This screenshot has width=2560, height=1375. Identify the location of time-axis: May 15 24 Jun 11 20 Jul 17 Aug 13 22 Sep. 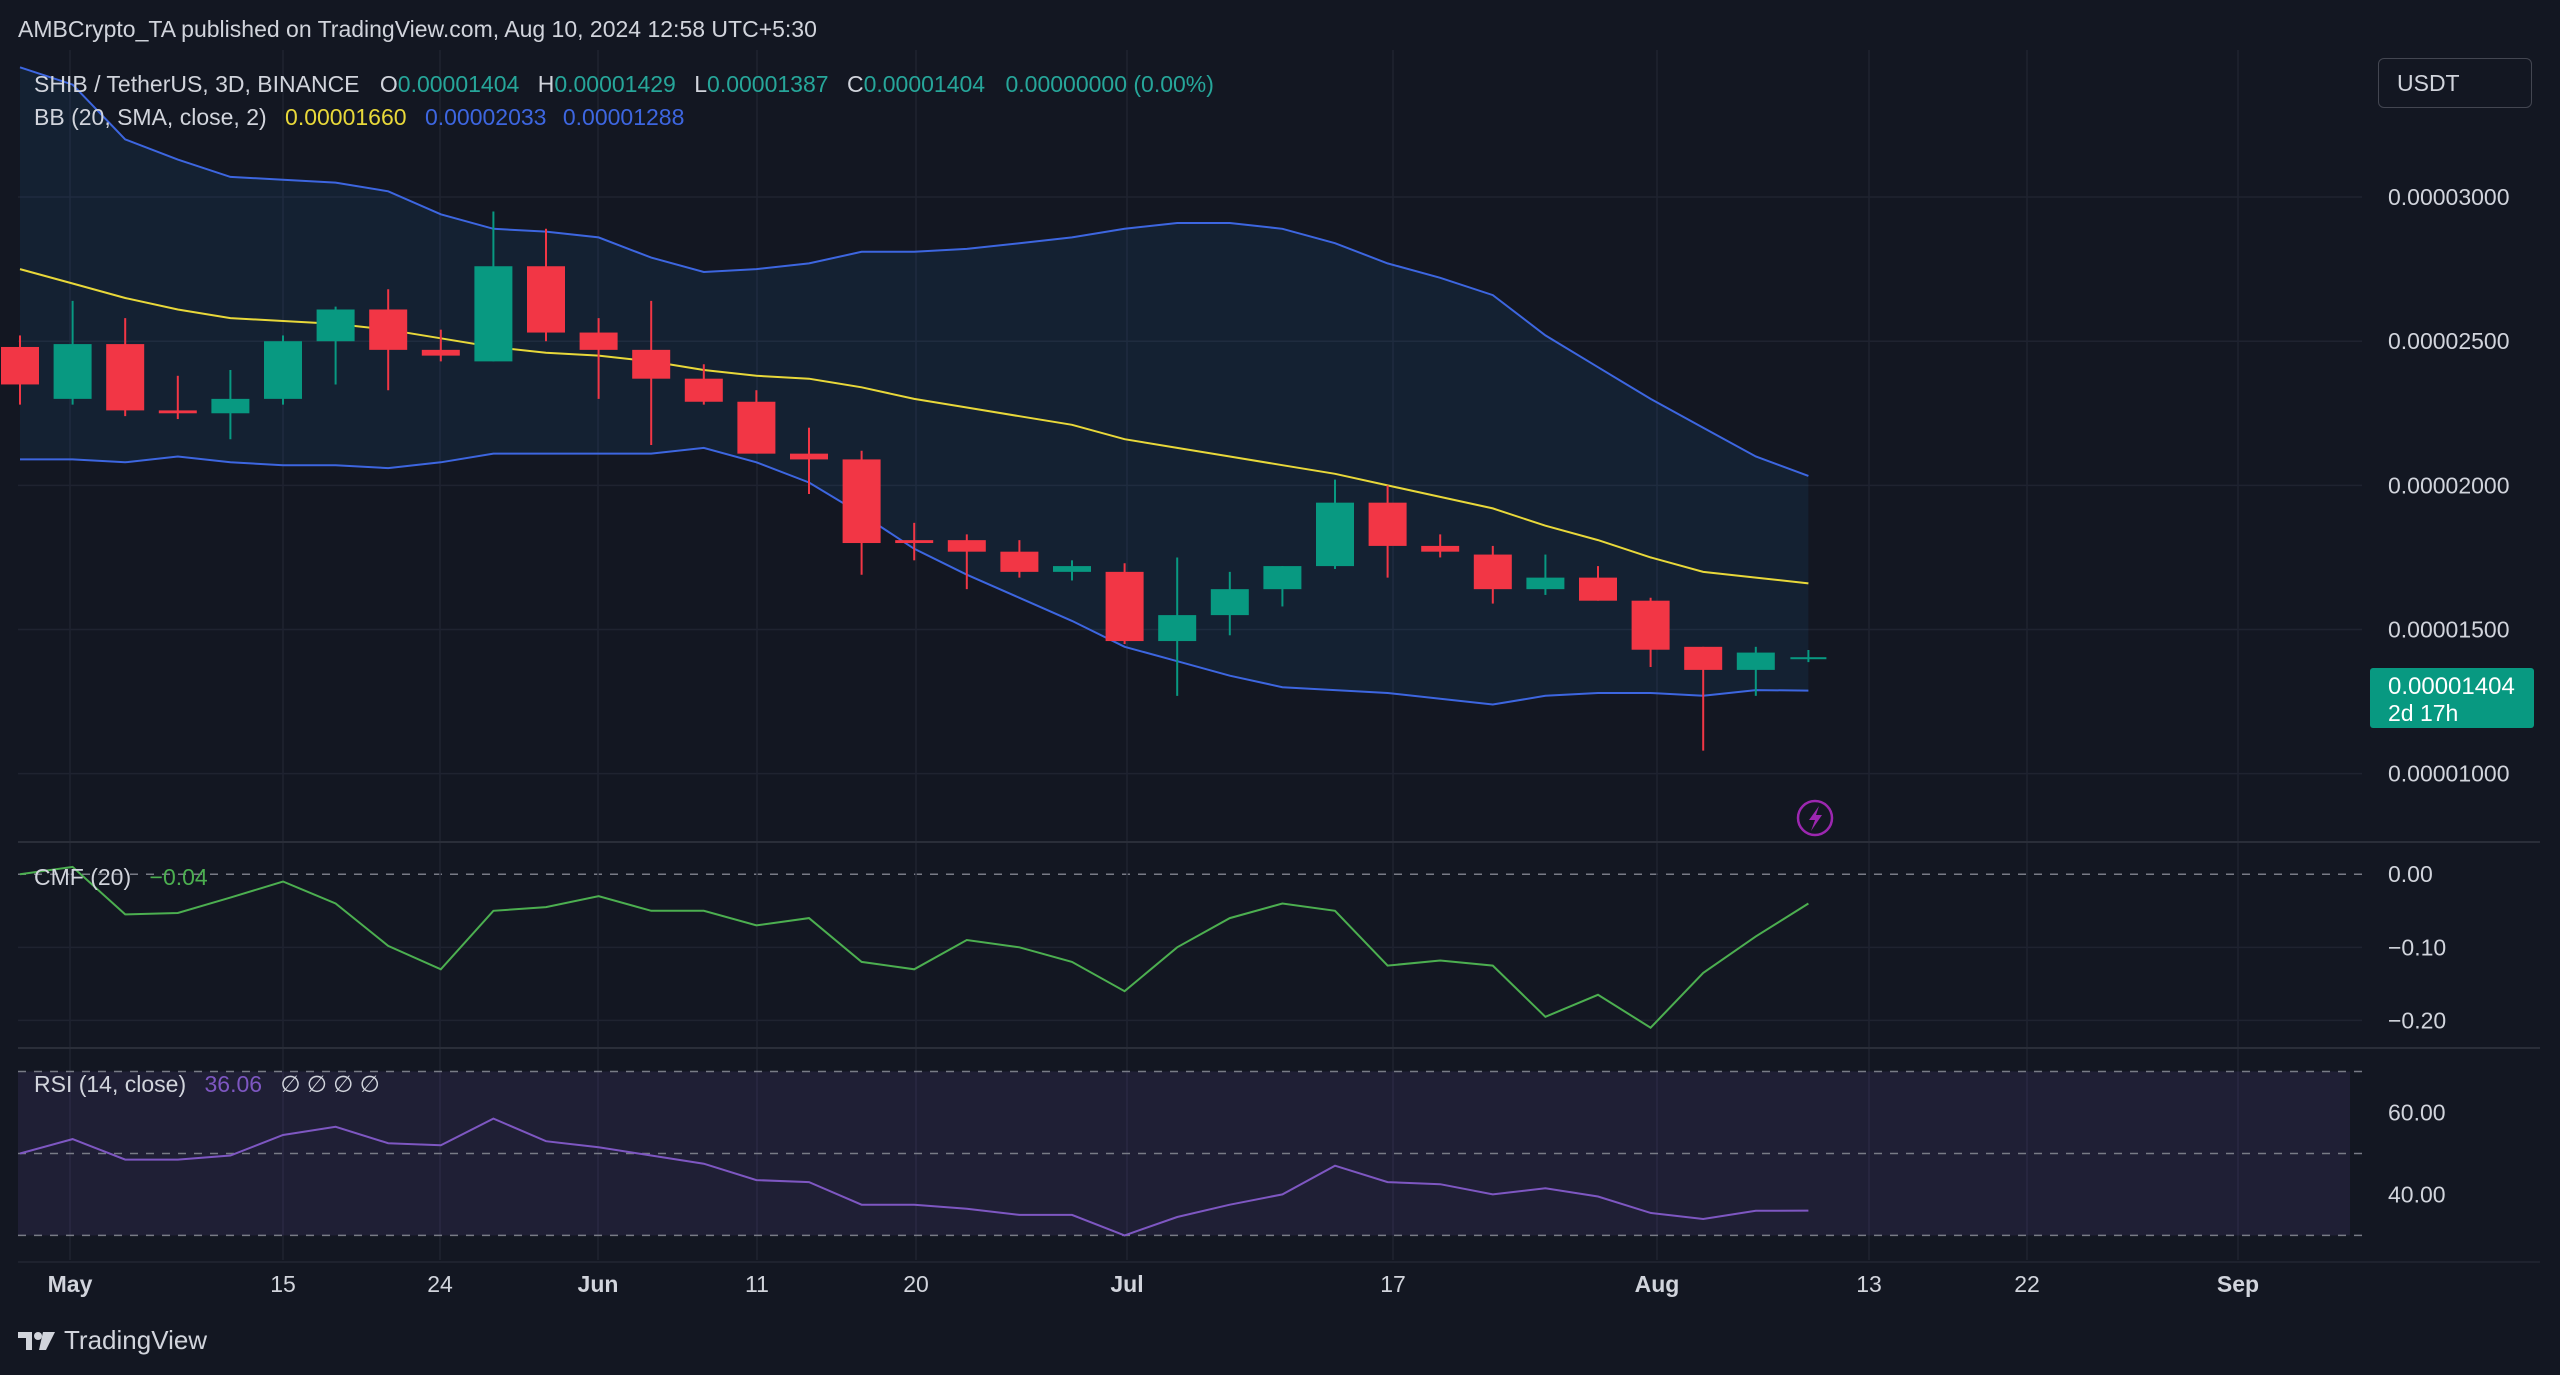
(1153, 1284).